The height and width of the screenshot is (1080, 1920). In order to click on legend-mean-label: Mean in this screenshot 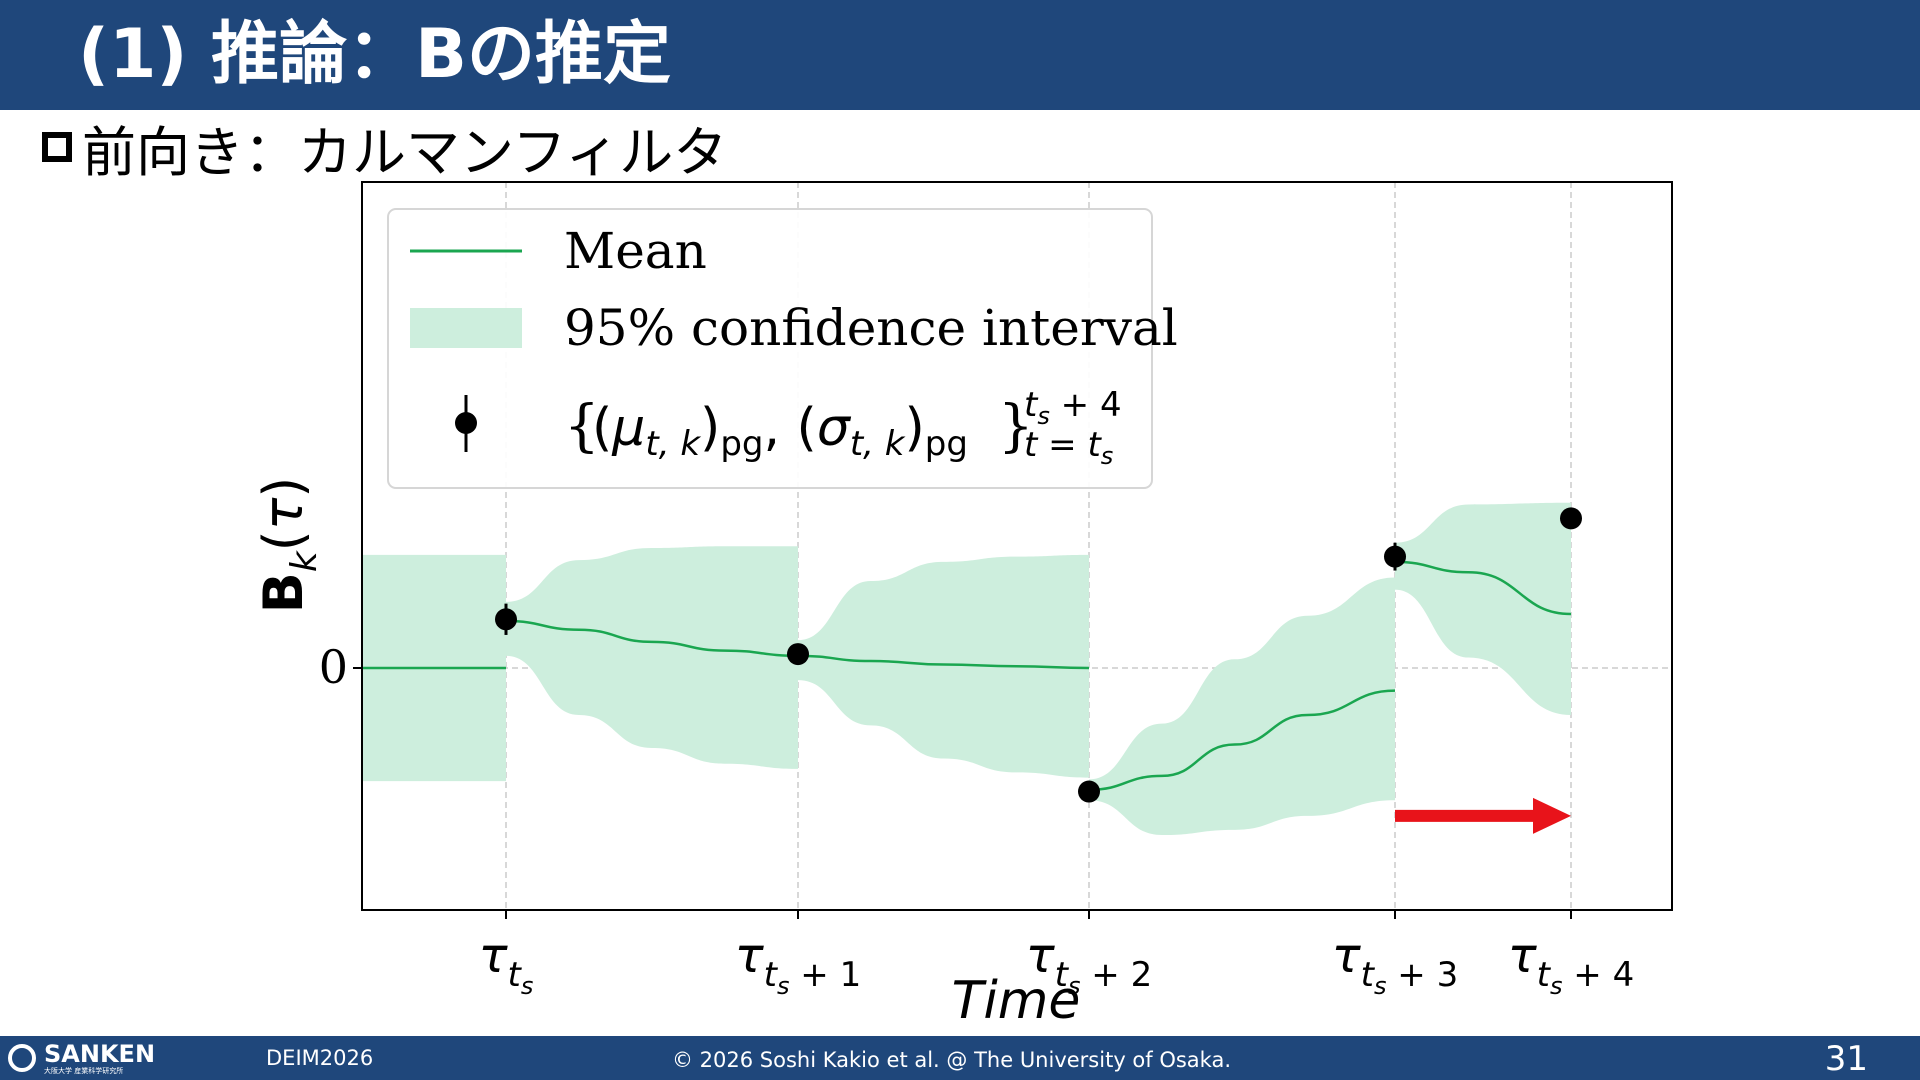, I will do `click(635, 251)`.